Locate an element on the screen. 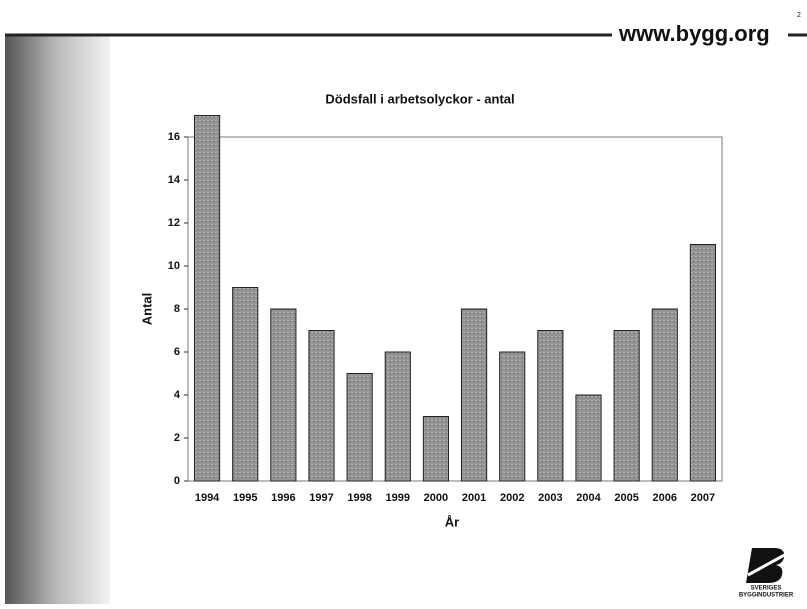 This screenshot has width=807, height=609. x-tick-label: 1997 is located at coordinates (321, 498).